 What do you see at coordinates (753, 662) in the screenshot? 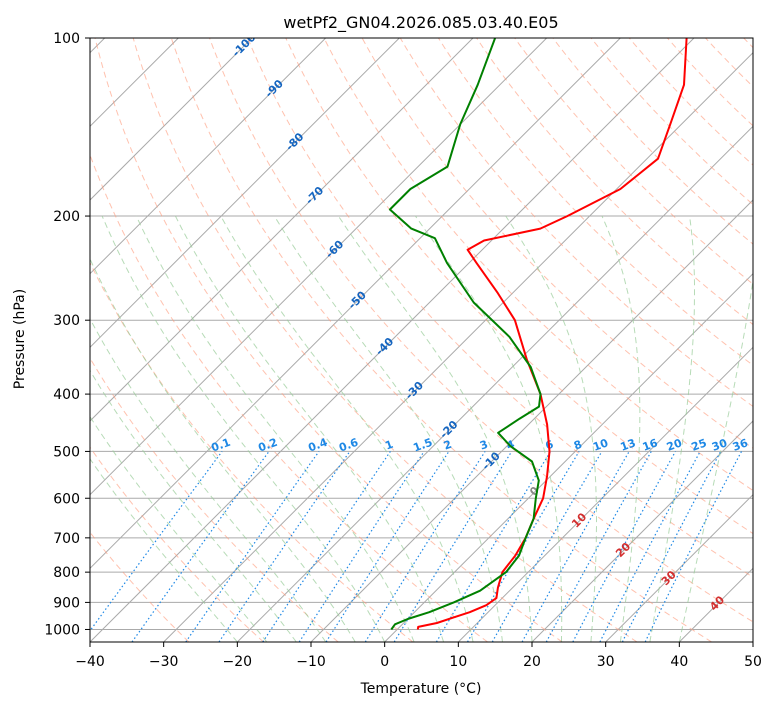
I see `x-tick-label: 50` at bounding box center [753, 662].